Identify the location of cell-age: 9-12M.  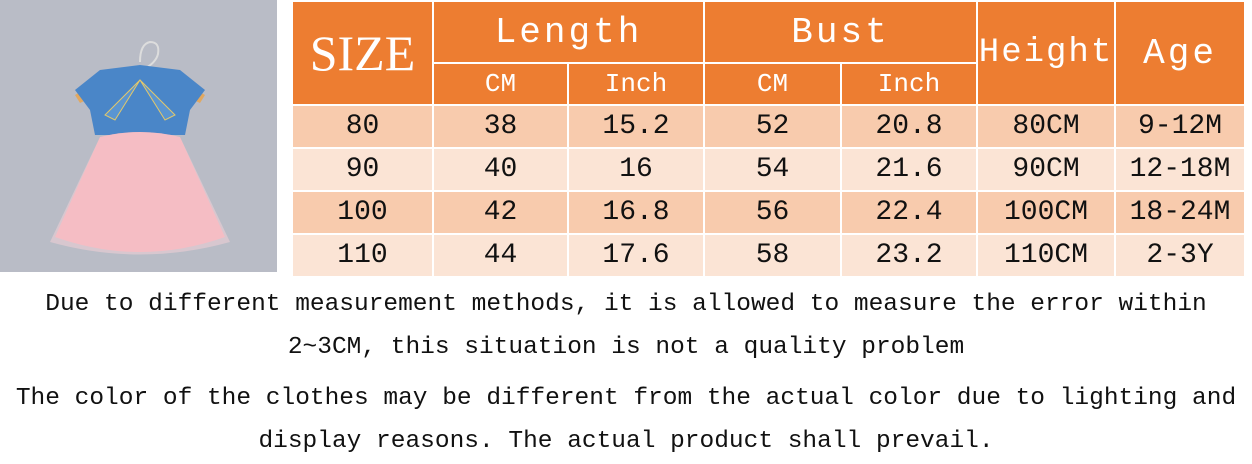
(1180, 126).